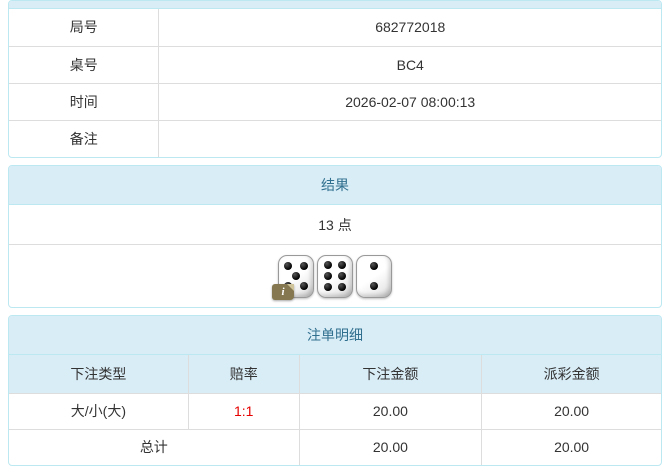  I want to click on table-row: 局号 682772018, so click(335, 28).